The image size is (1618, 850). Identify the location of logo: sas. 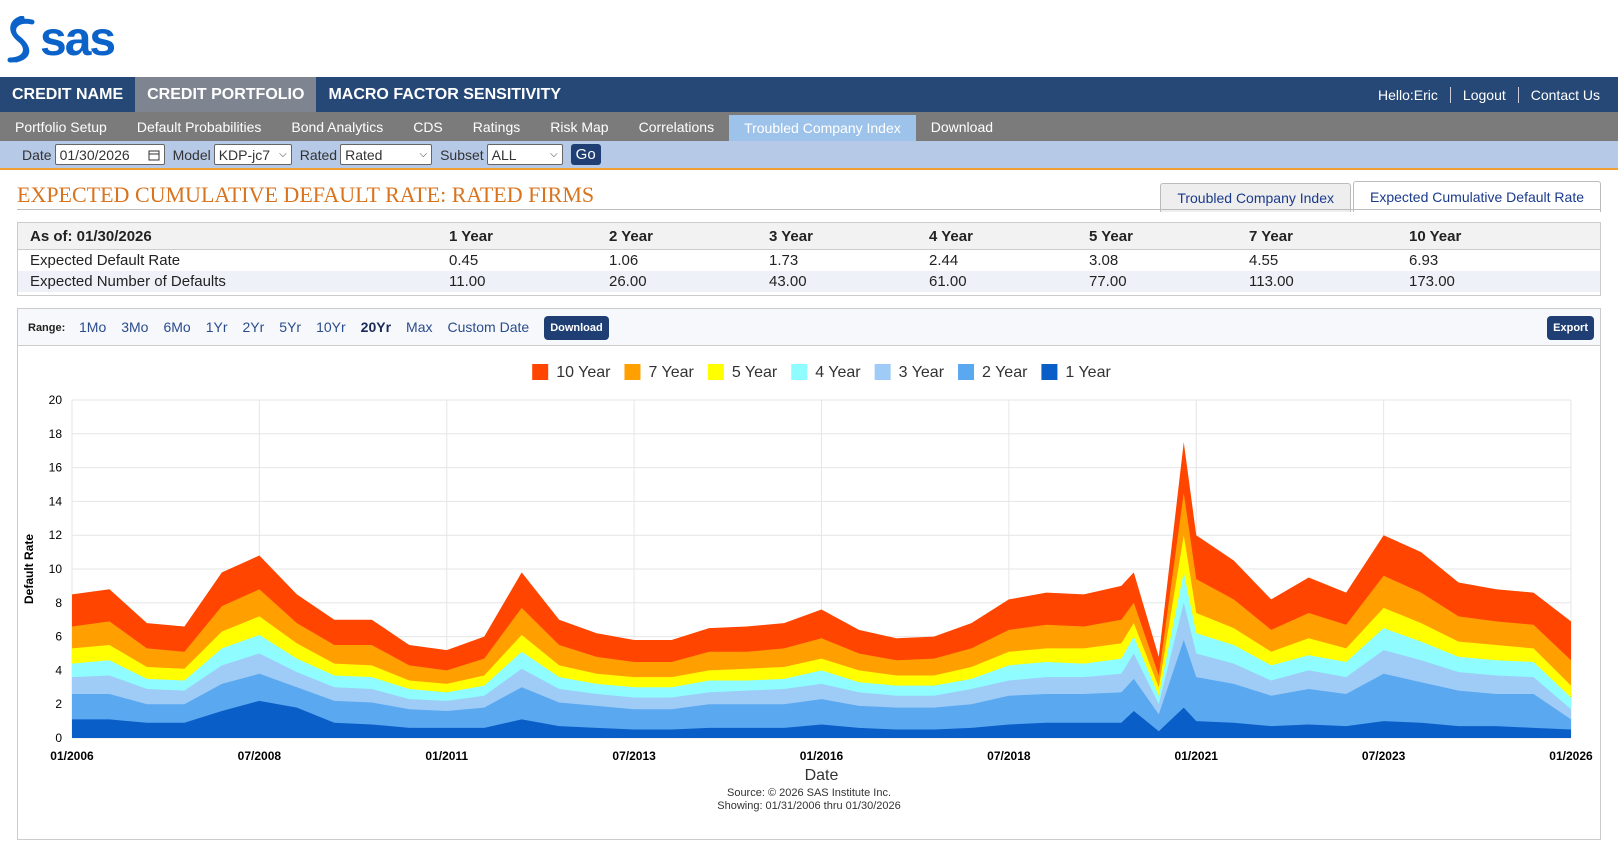
(61, 39).